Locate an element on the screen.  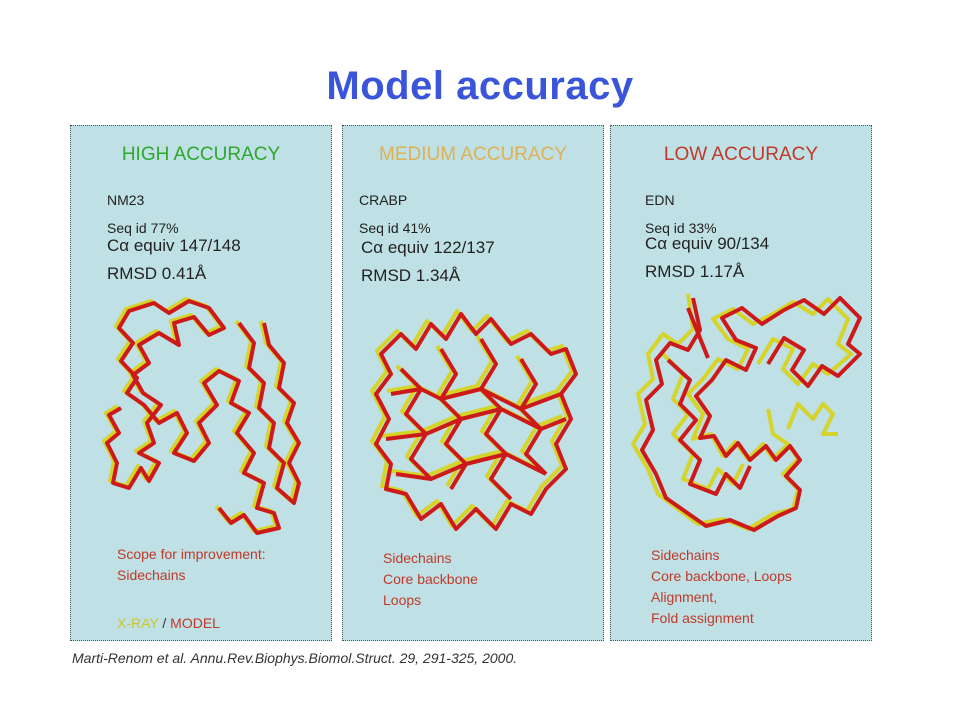
trace-legend: X-RAY / MODEL is located at coordinates (168, 623).